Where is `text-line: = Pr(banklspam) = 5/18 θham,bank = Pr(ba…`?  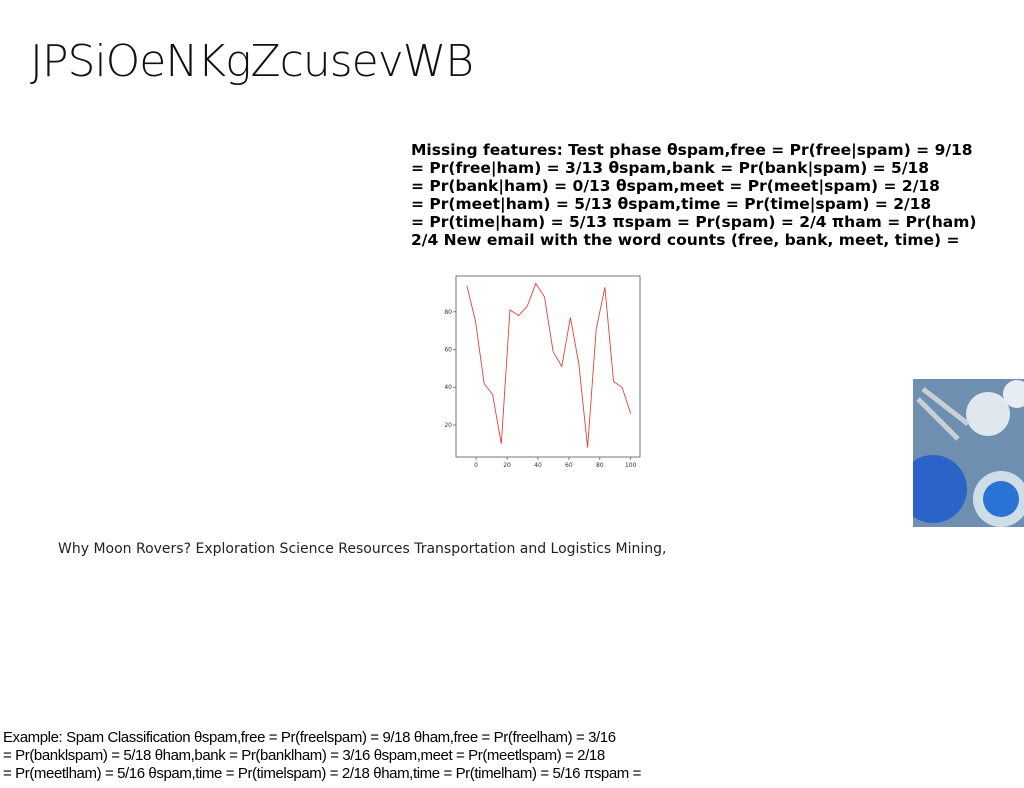 text-line: = Pr(banklspam) = 5/18 θham,bank = Pr(ba… is located at coordinates (304, 755).